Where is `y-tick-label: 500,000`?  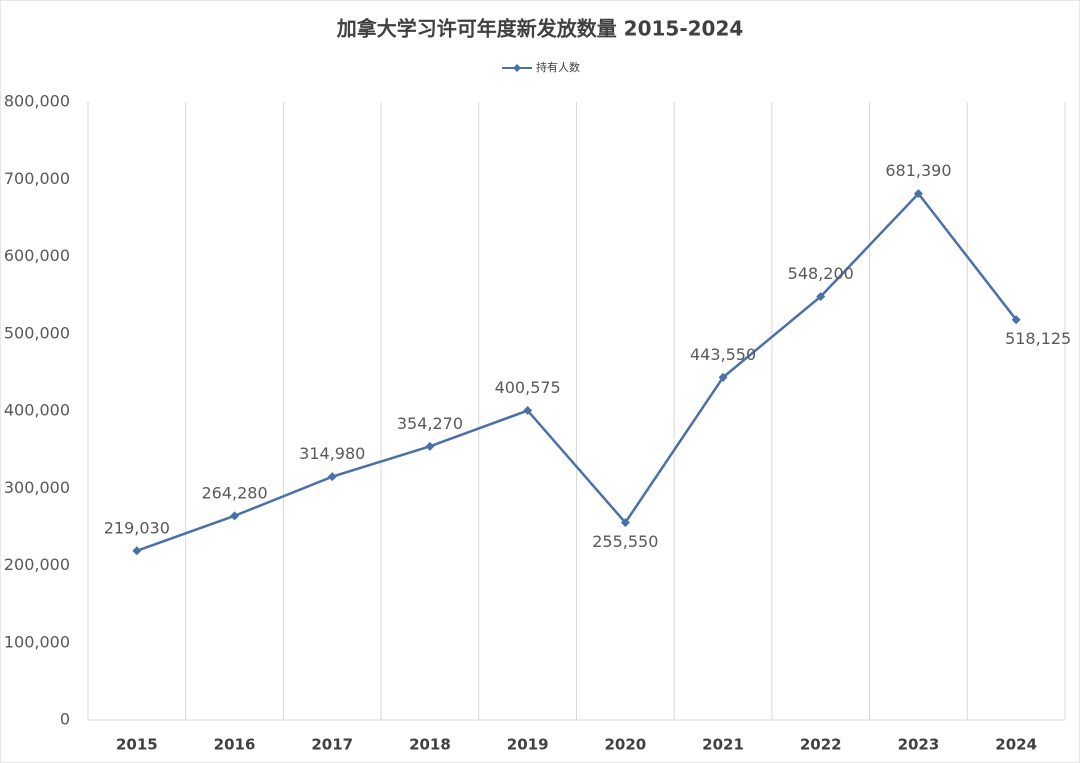
y-tick-label: 500,000 is located at coordinates (37, 332).